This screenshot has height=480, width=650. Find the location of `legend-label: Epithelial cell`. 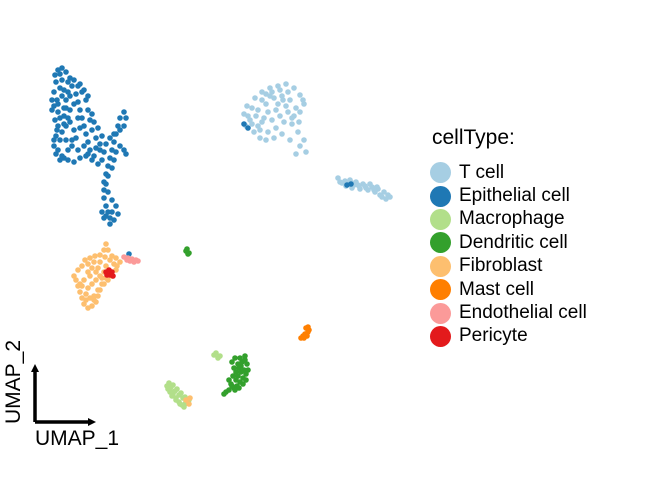

legend-label: Epithelial cell is located at coordinates (514, 196).